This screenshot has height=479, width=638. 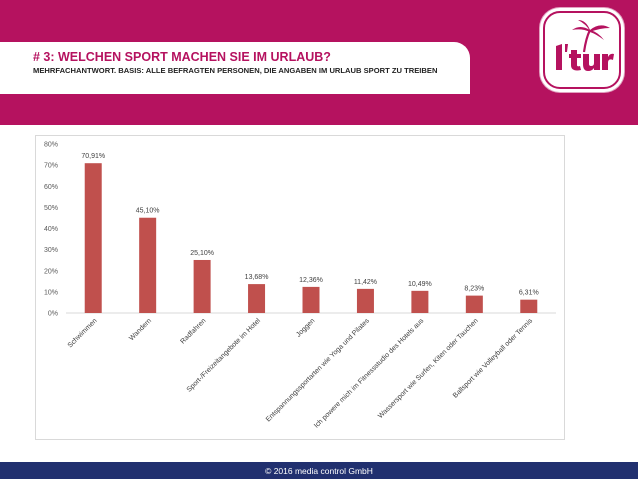 What do you see at coordinates (319, 460) in the screenshot?
I see `footer-divider` at bounding box center [319, 460].